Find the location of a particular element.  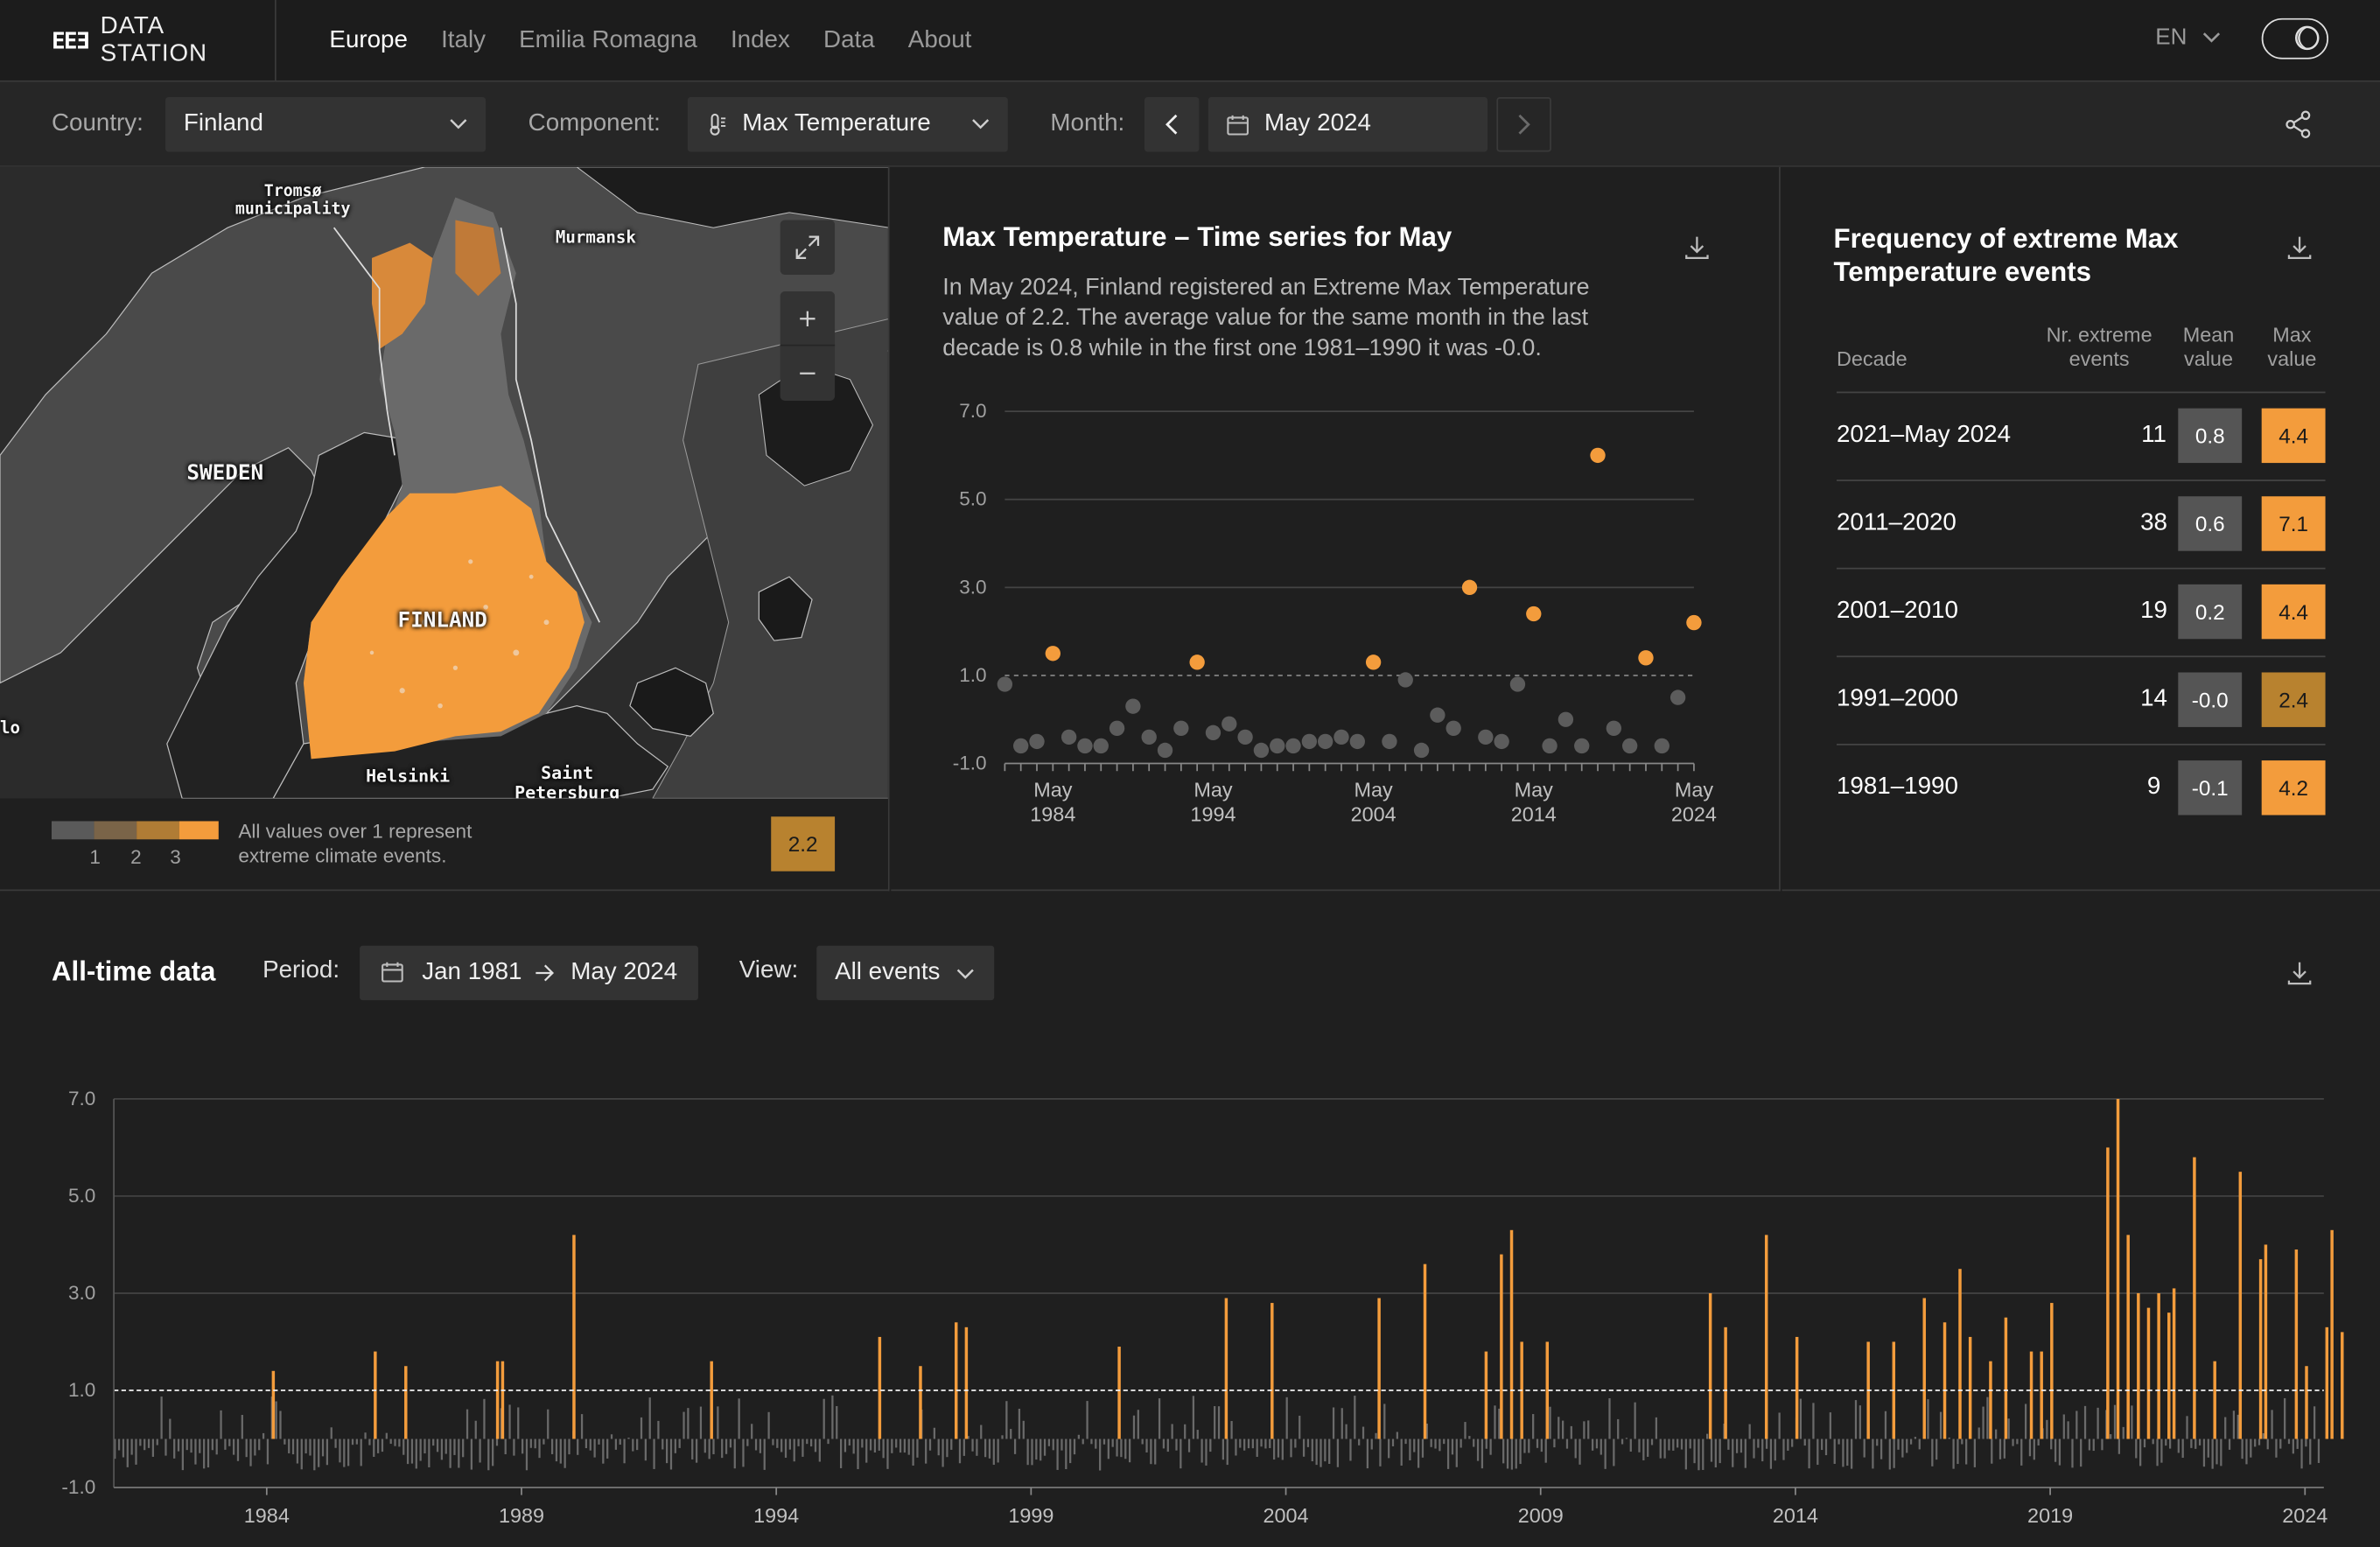

zoom-out-button is located at coordinates (807, 373).